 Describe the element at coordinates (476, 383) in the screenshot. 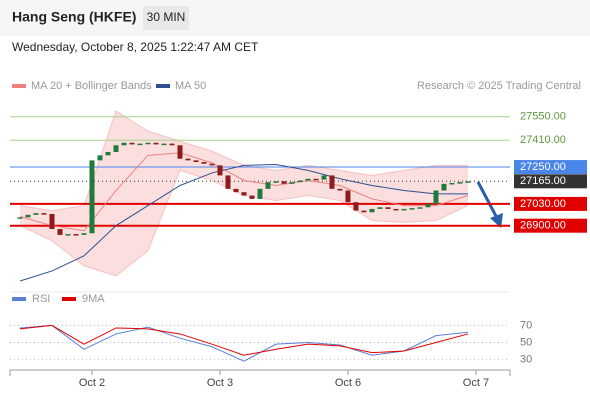

I see `x-tick-label: Oct 7` at that location.